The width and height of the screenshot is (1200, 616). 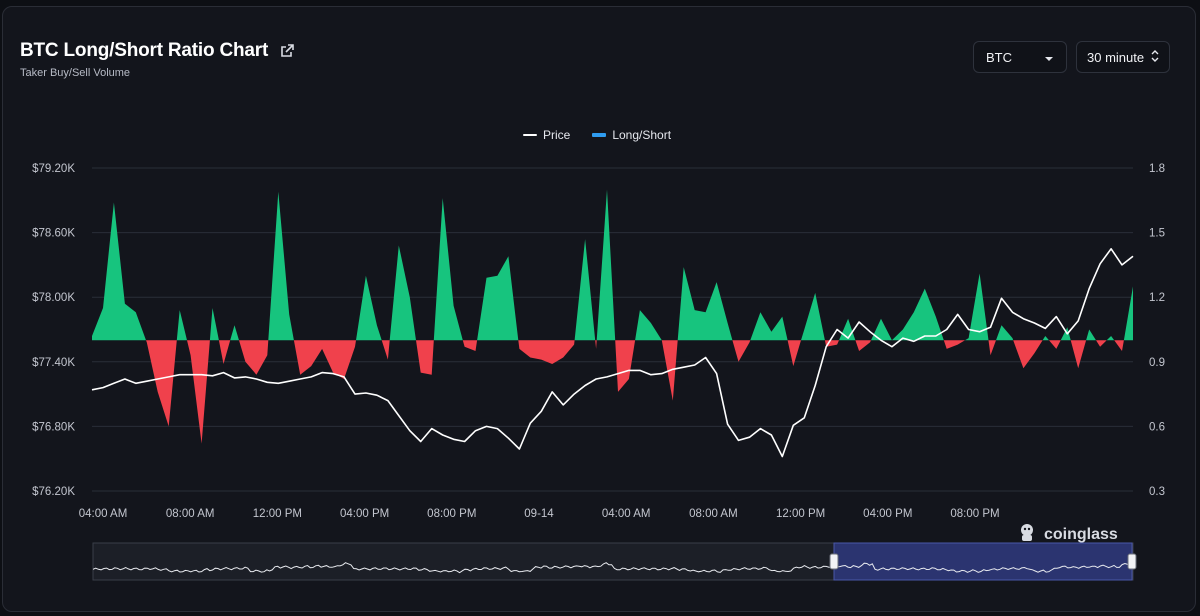 What do you see at coordinates (1081, 534) in the screenshot?
I see `watermark-text: coinglass` at bounding box center [1081, 534].